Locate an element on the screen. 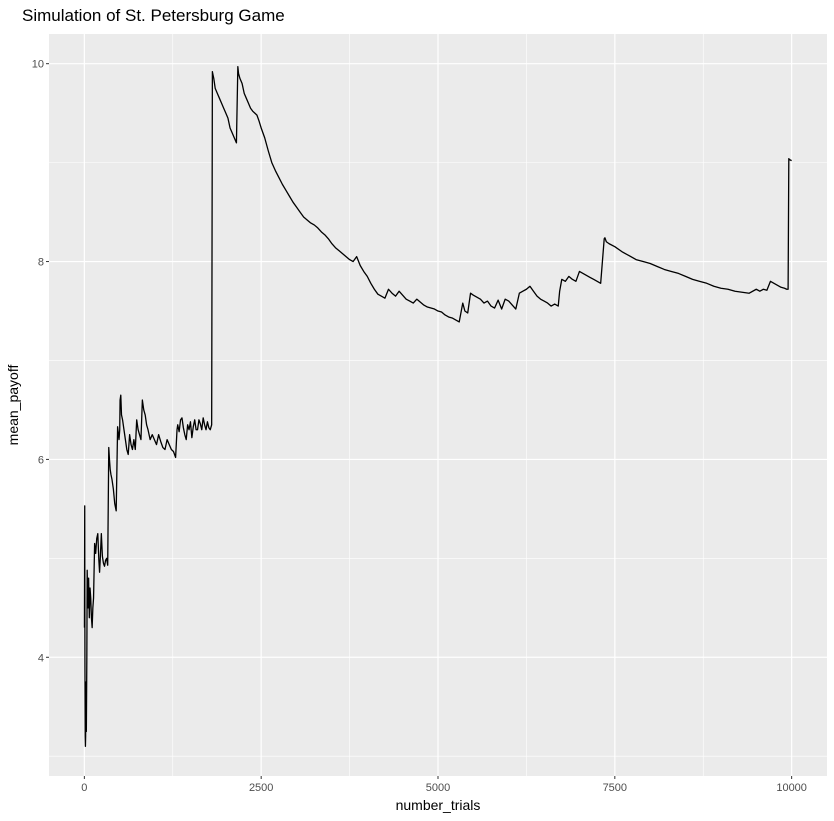  x-tick-label: 0 is located at coordinates (84, 788).